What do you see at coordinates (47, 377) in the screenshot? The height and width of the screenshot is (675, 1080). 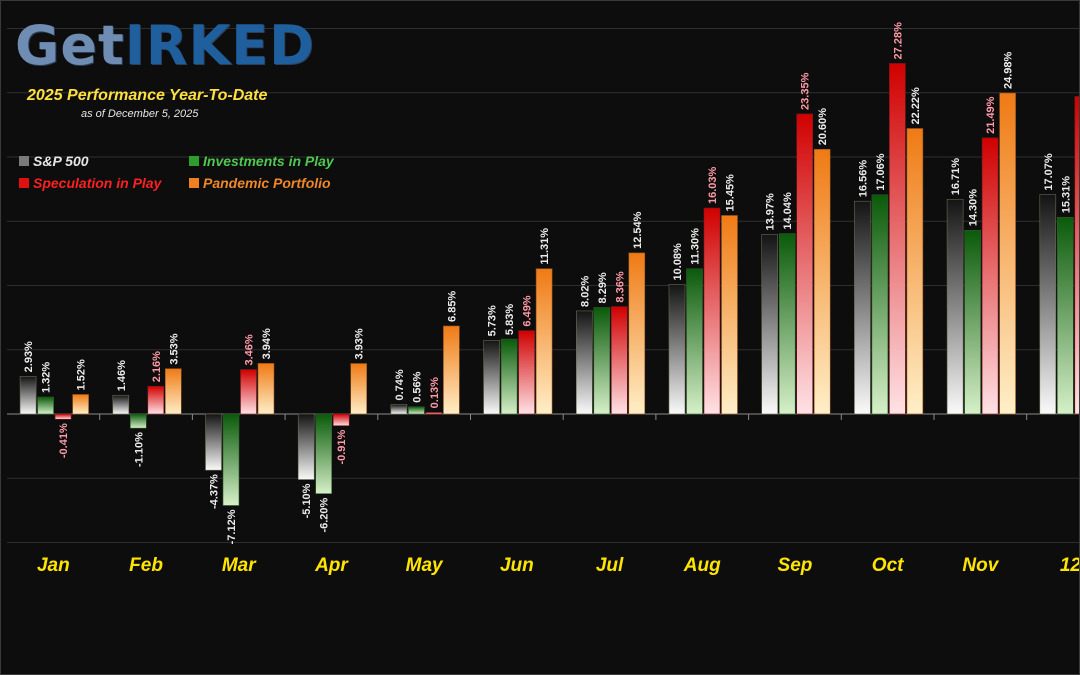 I see `data-label: 1.32%` at bounding box center [47, 377].